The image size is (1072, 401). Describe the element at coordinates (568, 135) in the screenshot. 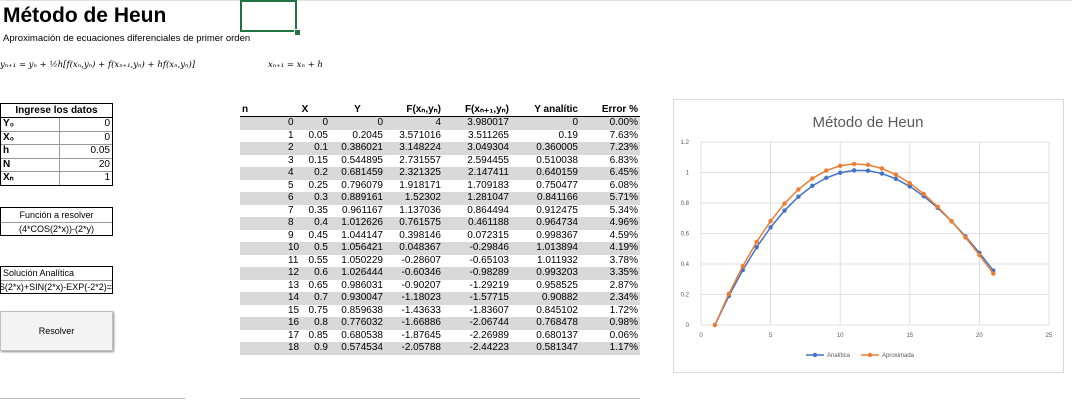

I see `table-cell: 0.19` at that location.